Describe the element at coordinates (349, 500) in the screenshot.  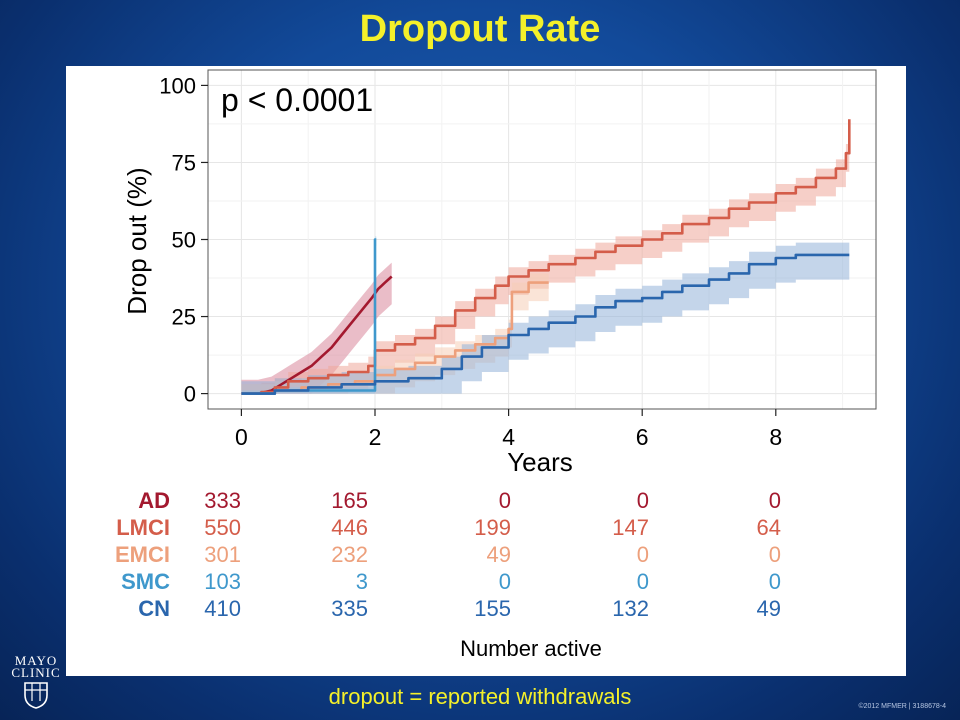
I see `risk-cell-ad-2: 165` at that location.